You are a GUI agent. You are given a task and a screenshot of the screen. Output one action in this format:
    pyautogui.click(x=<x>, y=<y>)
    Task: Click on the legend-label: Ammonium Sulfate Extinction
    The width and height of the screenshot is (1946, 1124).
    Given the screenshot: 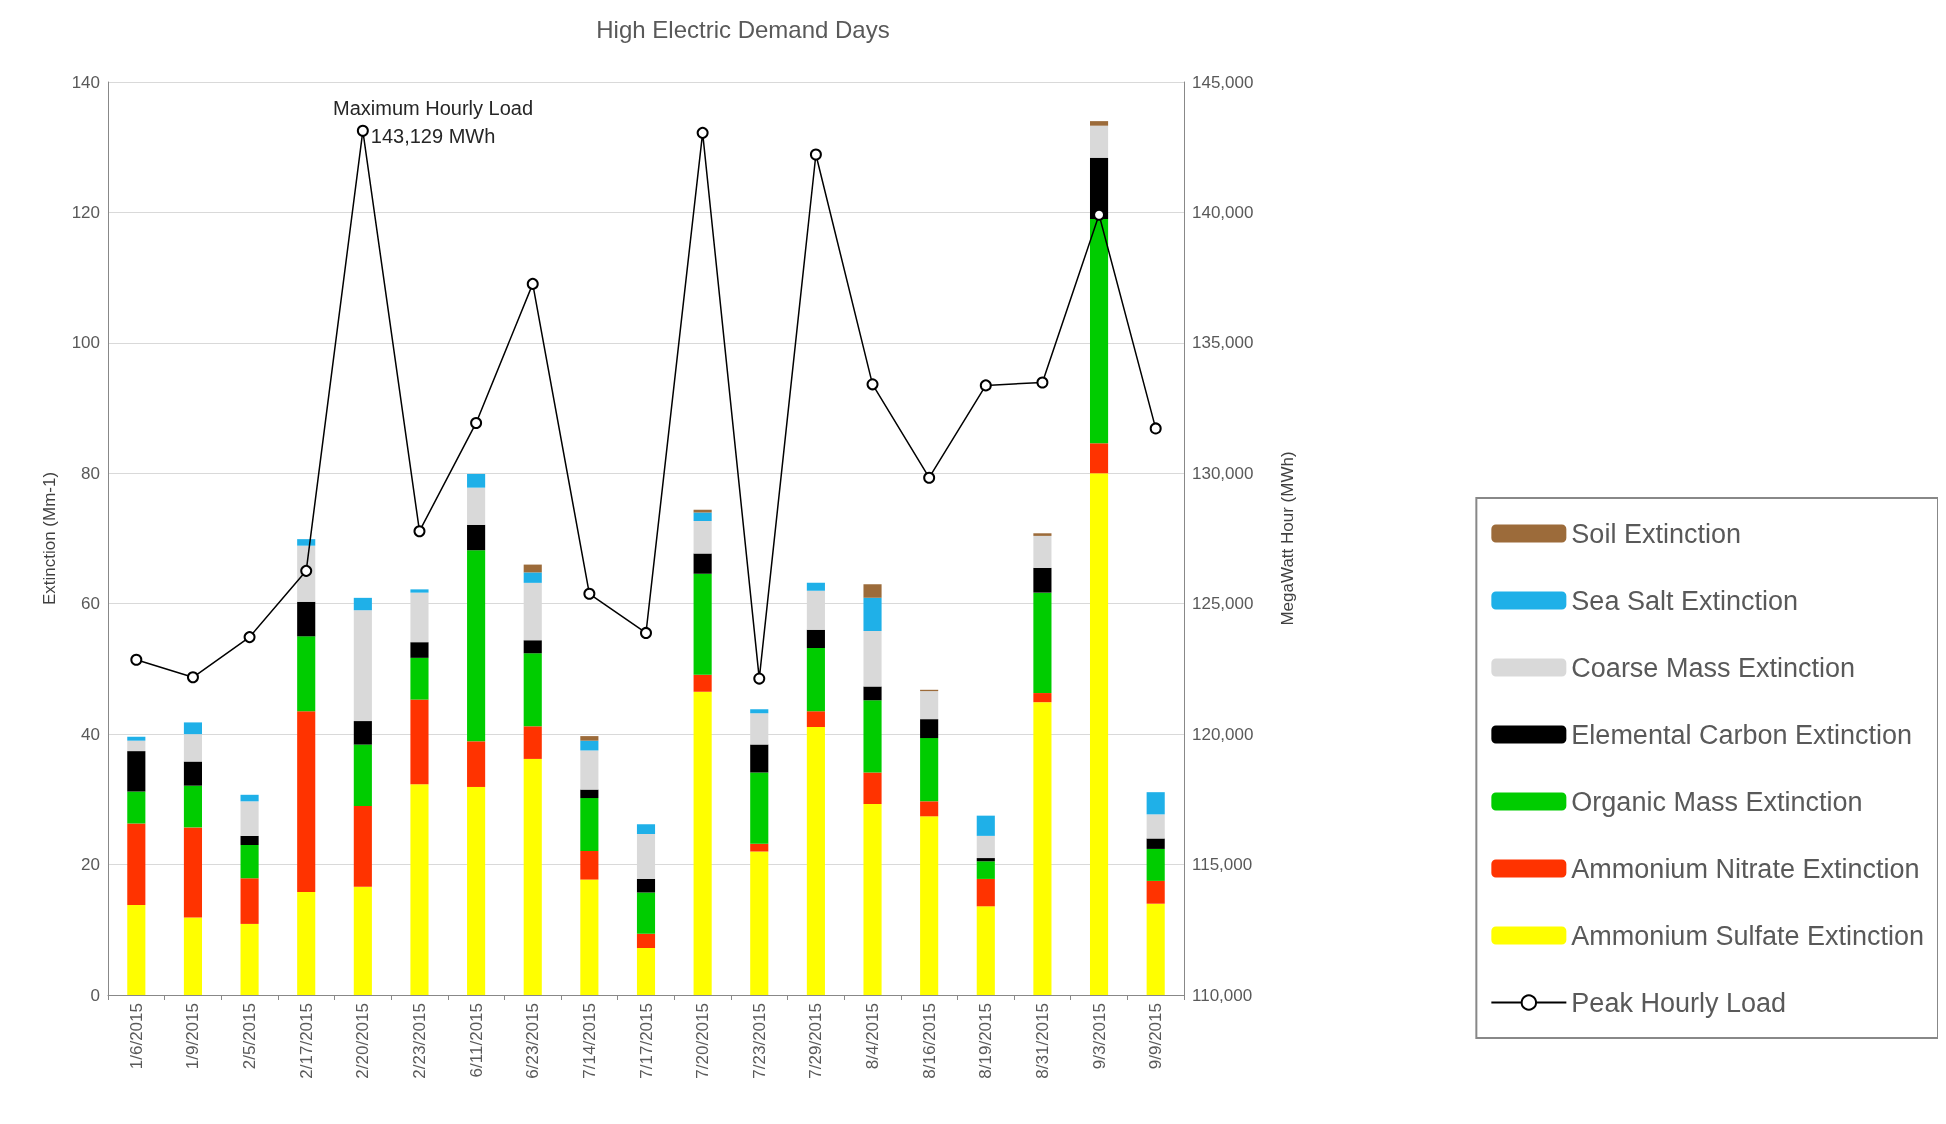 What is the action you would take?
    pyautogui.click(x=1748, y=935)
    